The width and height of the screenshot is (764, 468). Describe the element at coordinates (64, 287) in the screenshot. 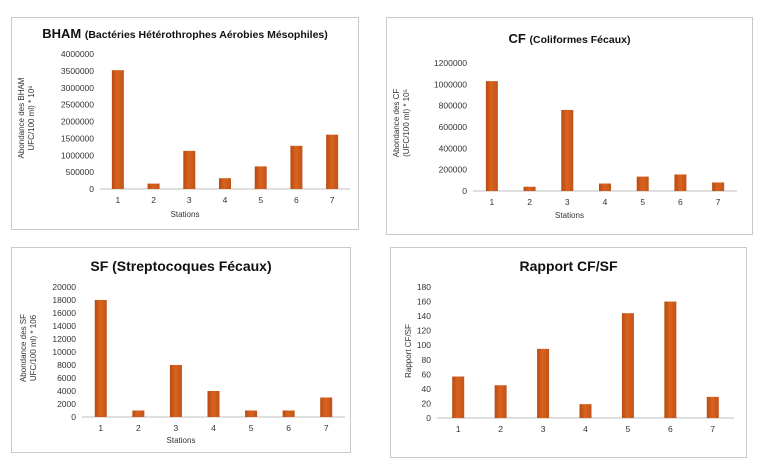

I see `y-tick-label: 20000` at that location.